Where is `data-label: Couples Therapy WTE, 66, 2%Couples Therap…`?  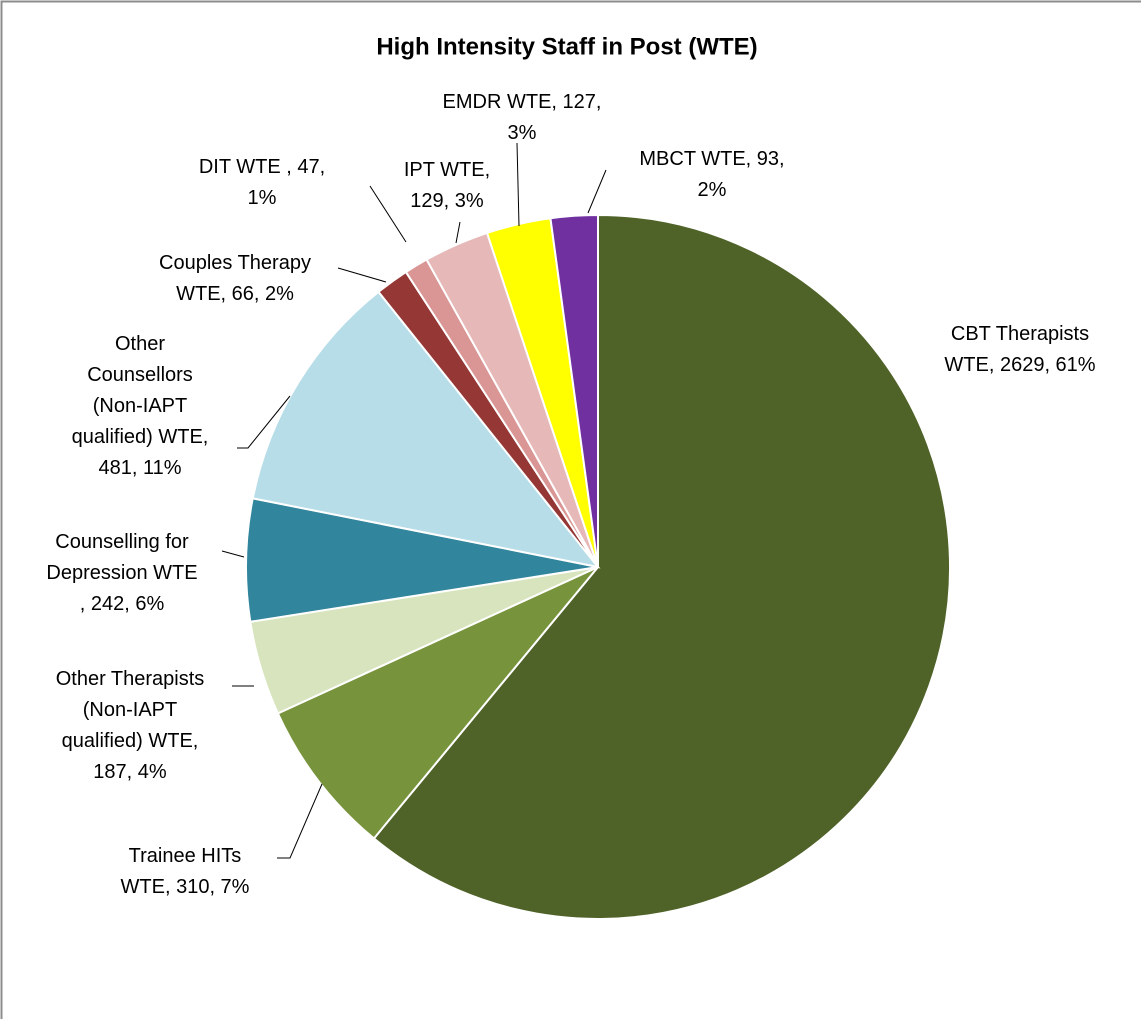
data-label: Couples Therapy WTE, 66, 2%Couples Therap… is located at coordinates (235, 278).